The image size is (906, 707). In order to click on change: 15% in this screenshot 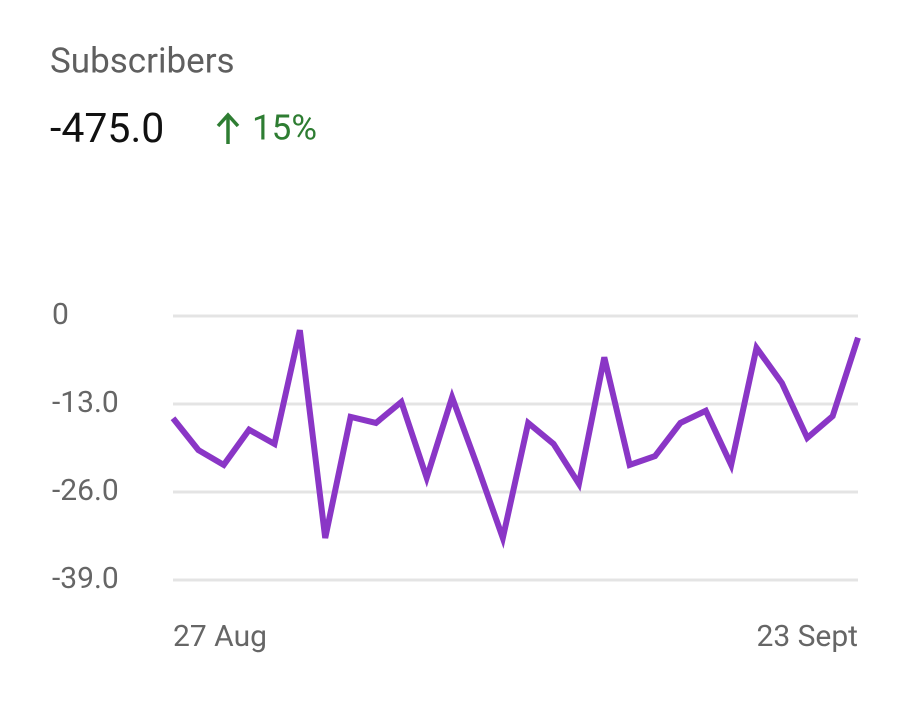, I will do `click(284, 127)`.